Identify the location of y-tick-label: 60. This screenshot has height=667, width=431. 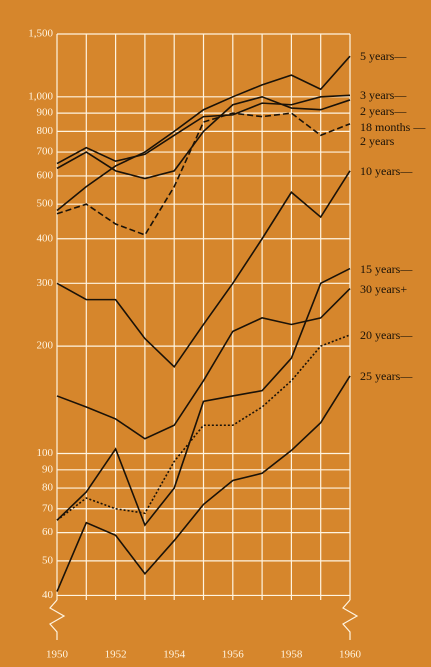
(48, 532).